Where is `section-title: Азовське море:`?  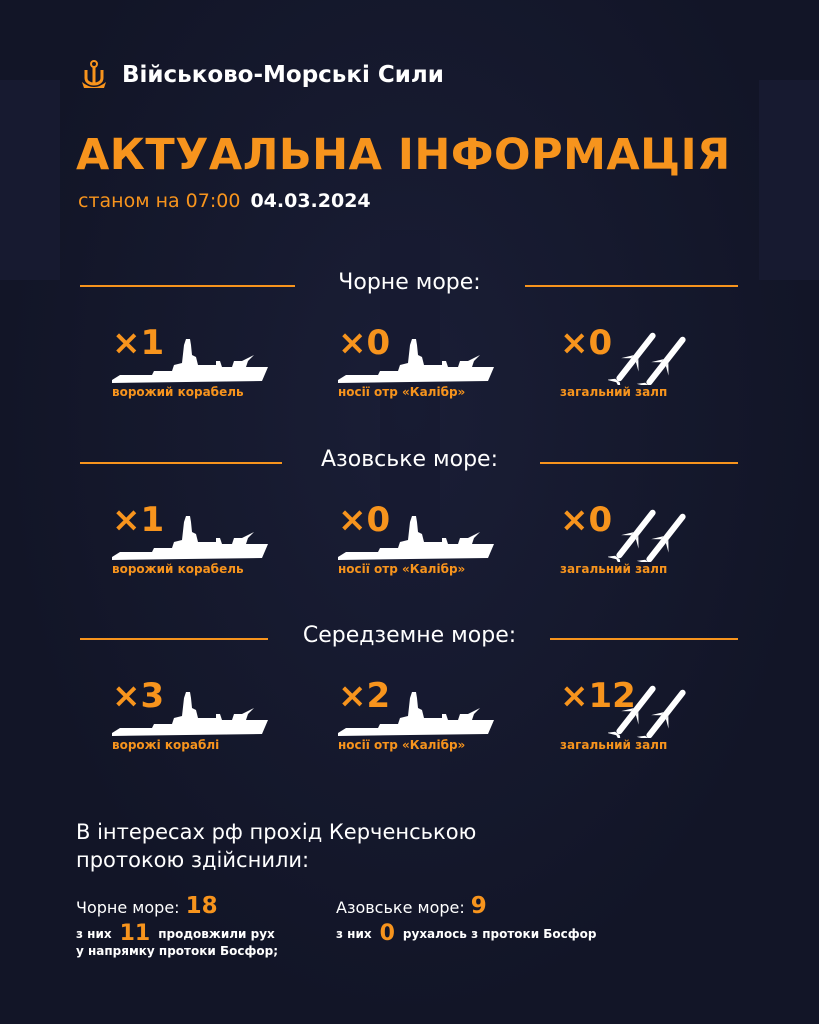 section-title: Азовське море: is located at coordinates (409, 459).